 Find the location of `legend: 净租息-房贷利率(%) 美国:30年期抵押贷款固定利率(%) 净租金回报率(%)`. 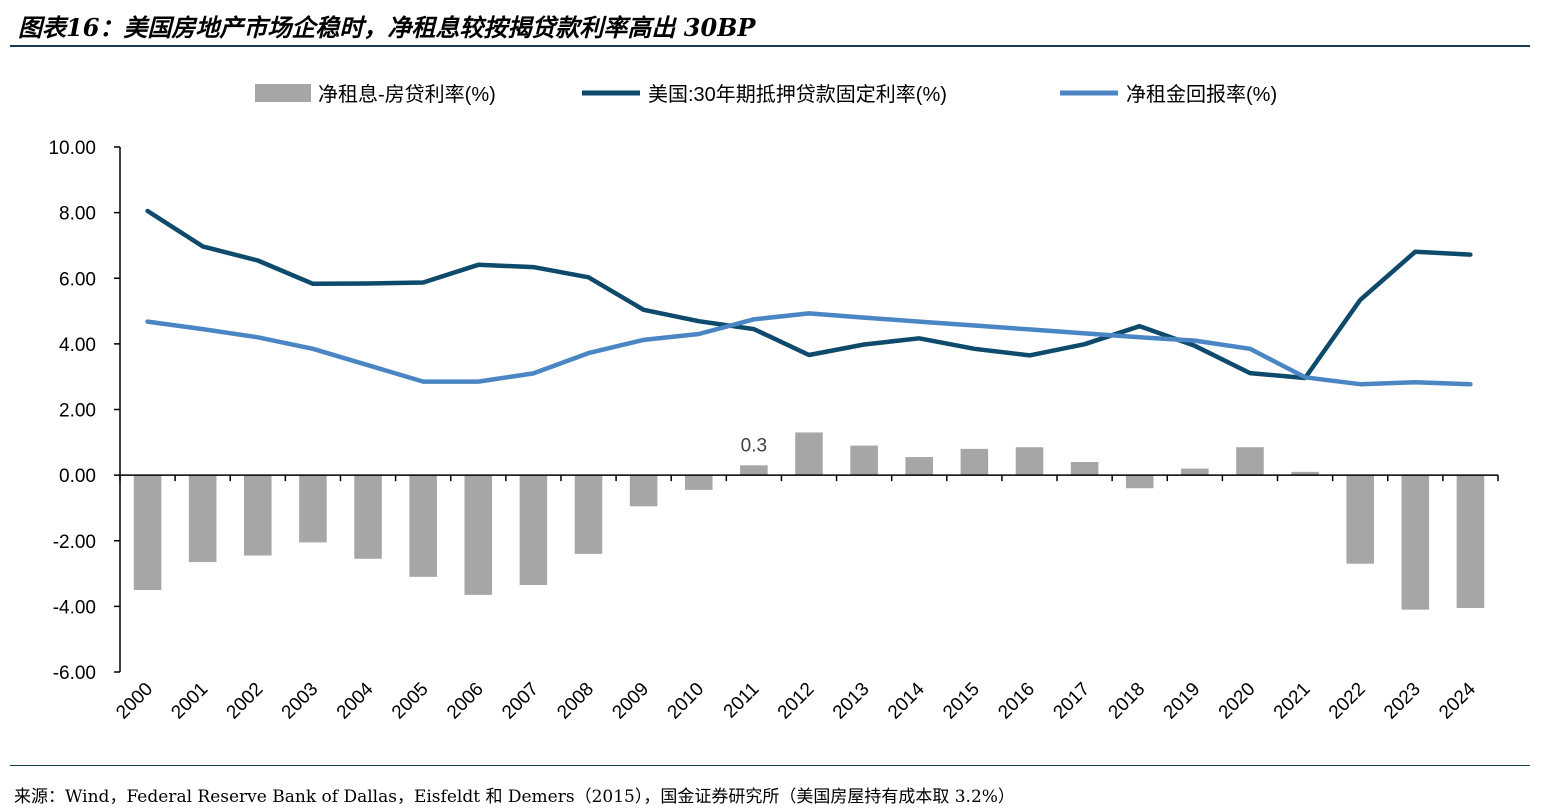

legend: 净租息-房贷利率(%) 美国:30年期抵押贷款固定利率(%) 净租金回报率(%) is located at coordinates (766, 94).